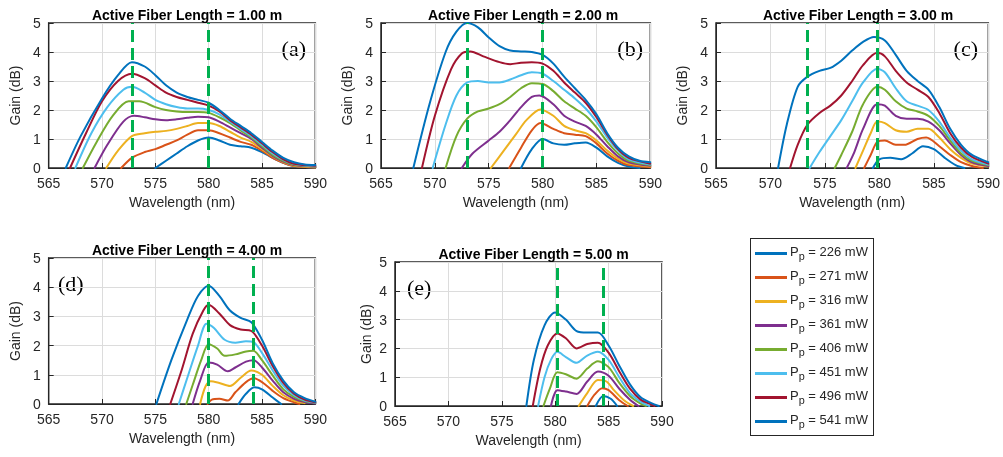 The width and height of the screenshot is (1003, 457). I want to click on legend-label: P$_{p}$ = 271 mW, so click(829, 277).